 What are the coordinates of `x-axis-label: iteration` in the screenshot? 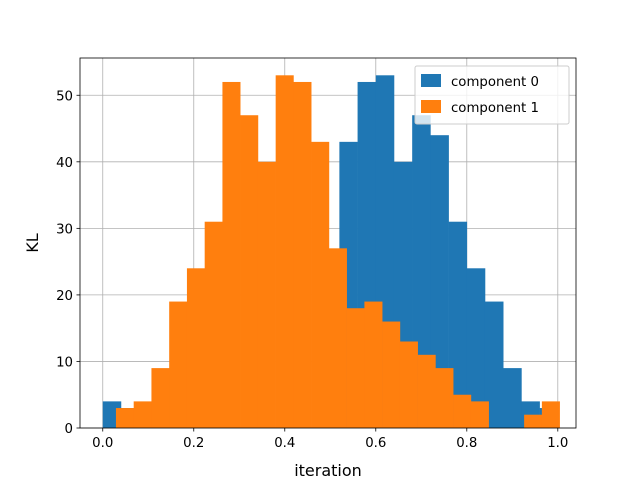 It's located at (328, 470).